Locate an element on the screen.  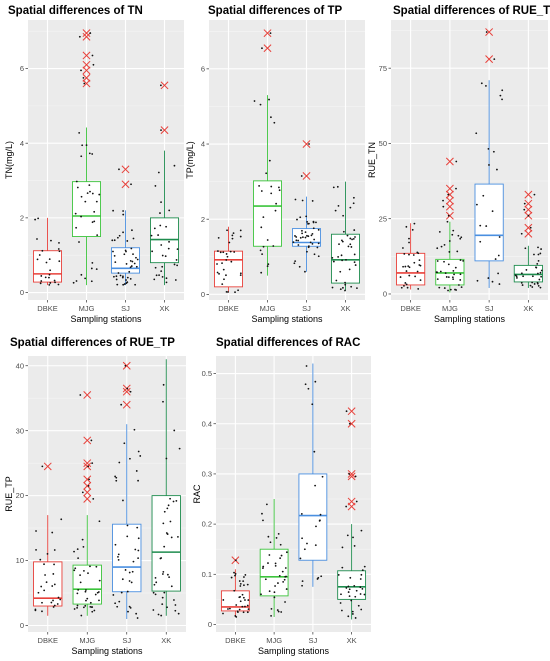
x-tick-label: SJ is located at coordinates (306, 308).